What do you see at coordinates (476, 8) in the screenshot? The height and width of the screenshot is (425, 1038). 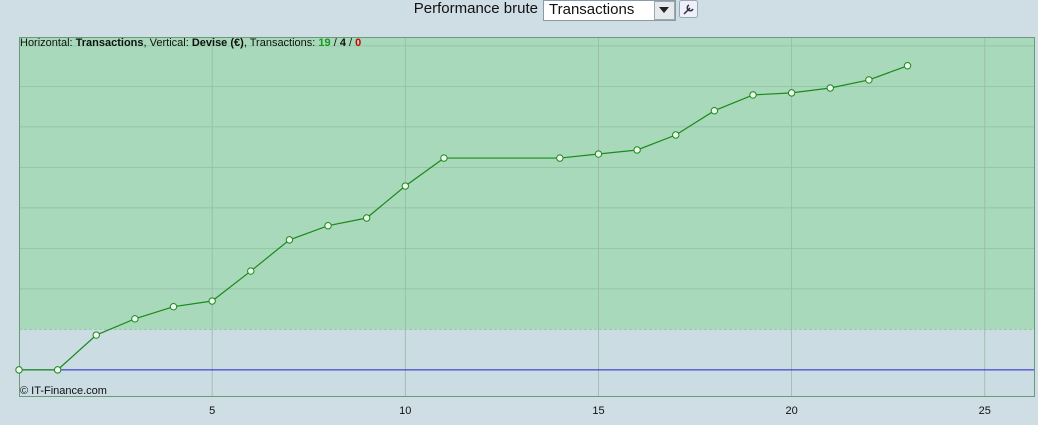 I see `title: Performance brute` at bounding box center [476, 8].